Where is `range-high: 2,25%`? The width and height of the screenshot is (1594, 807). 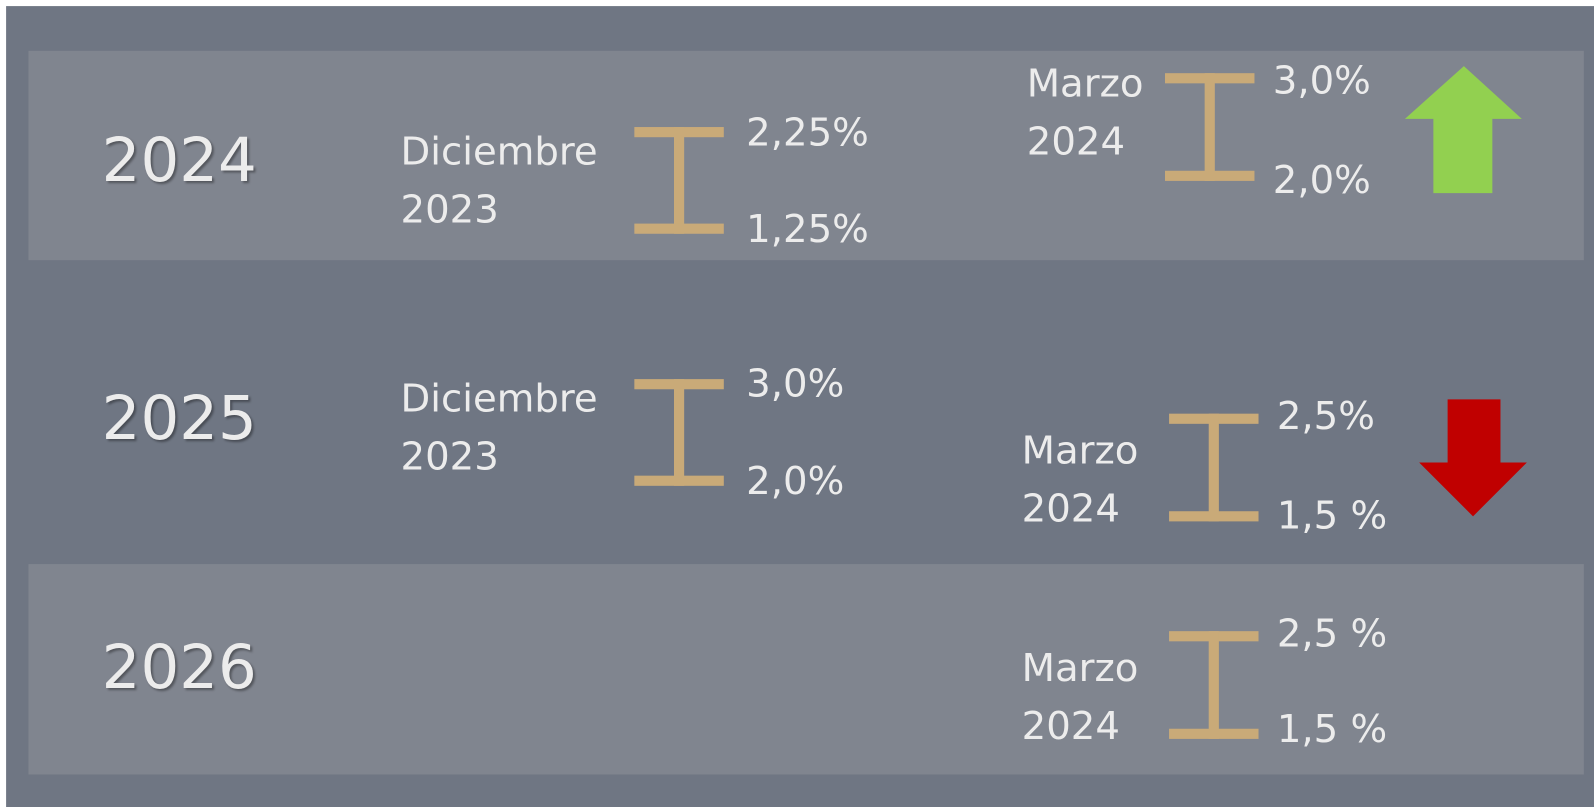 range-high: 2,25% is located at coordinates (807, 132).